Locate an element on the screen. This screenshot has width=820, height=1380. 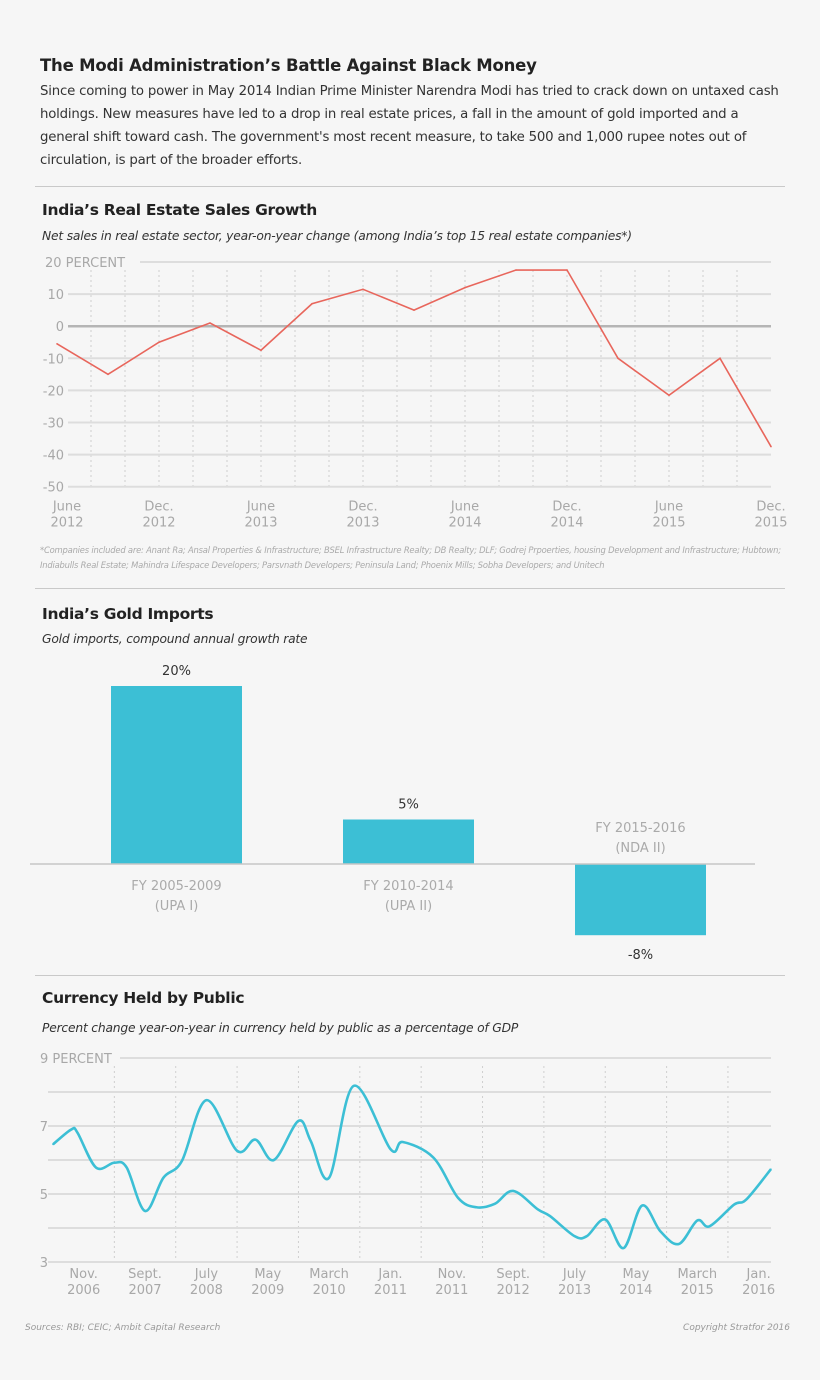
currency-title: Currency Held by Public is located at coordinates (143, 998).